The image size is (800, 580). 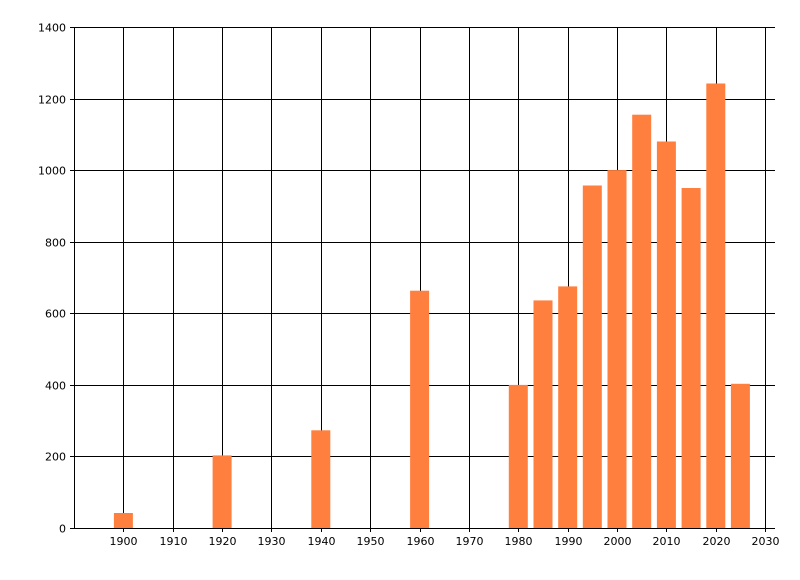 I want to click on bar-1985, so click(x=543, y=414).